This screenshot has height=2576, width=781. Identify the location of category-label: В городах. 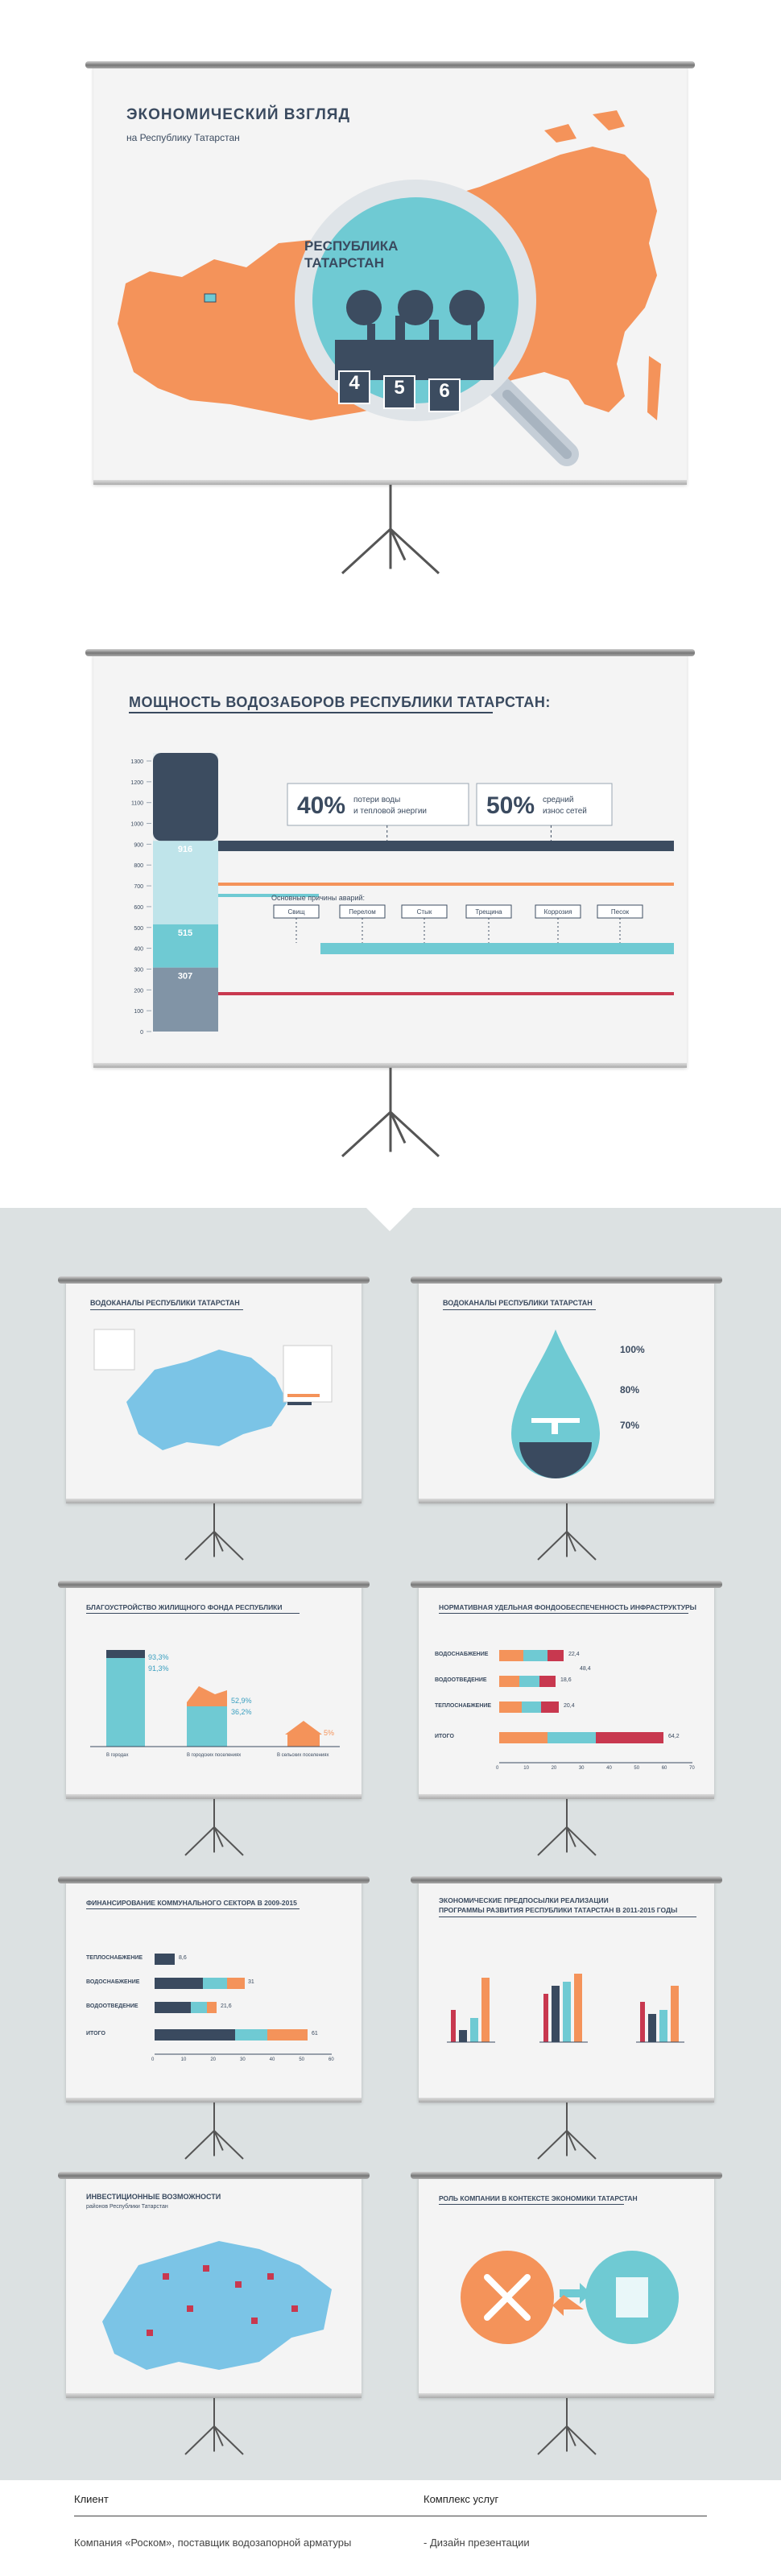
(117, 1755).